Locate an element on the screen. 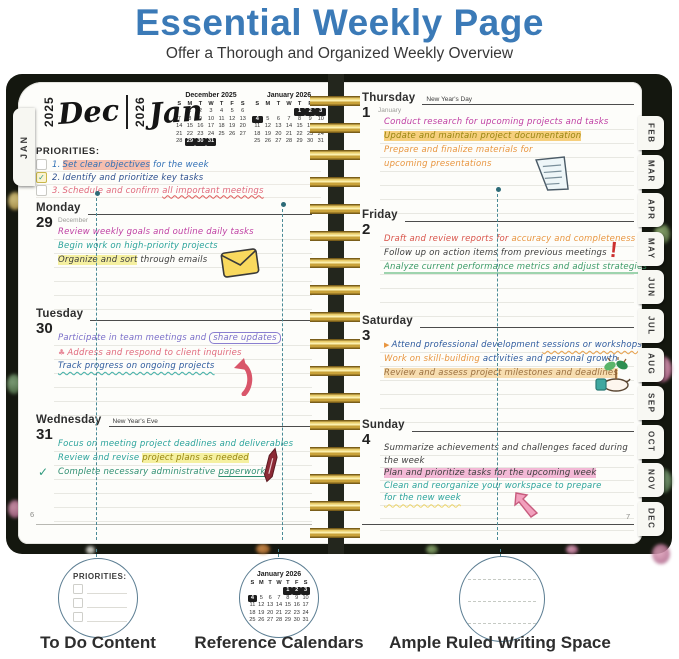 The width and height of the screenshot is (679, 659). calendar-day: 6 is located at coordinates (243, 111).